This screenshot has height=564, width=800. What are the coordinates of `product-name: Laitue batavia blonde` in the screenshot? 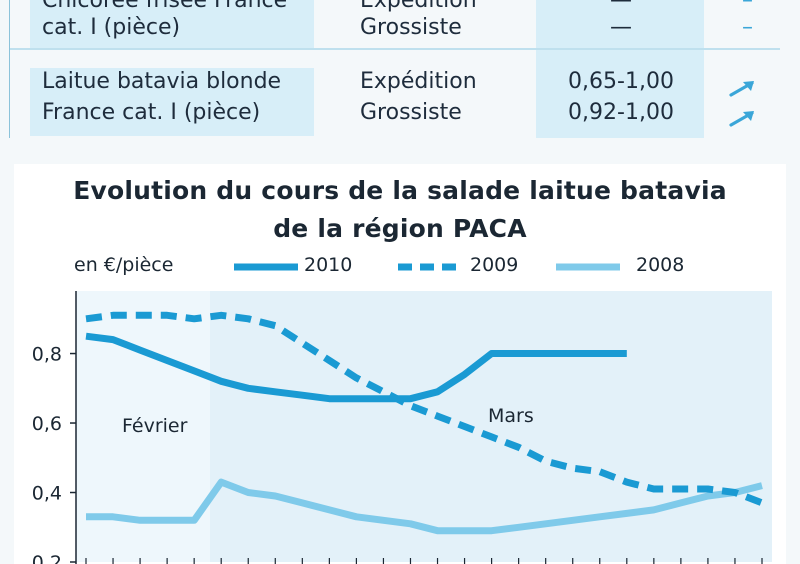 It's located at (162, 81).